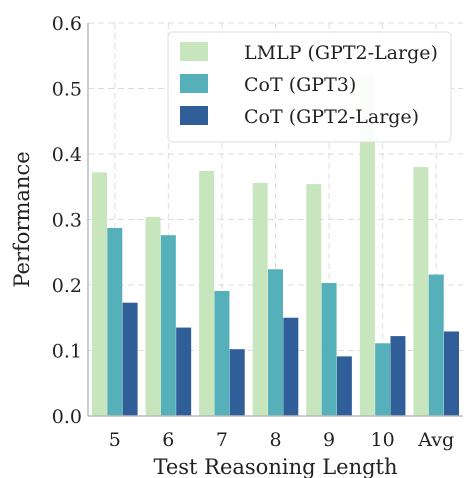 The image size is (465, 478). I want to click on legend-box, so click(309, 87).